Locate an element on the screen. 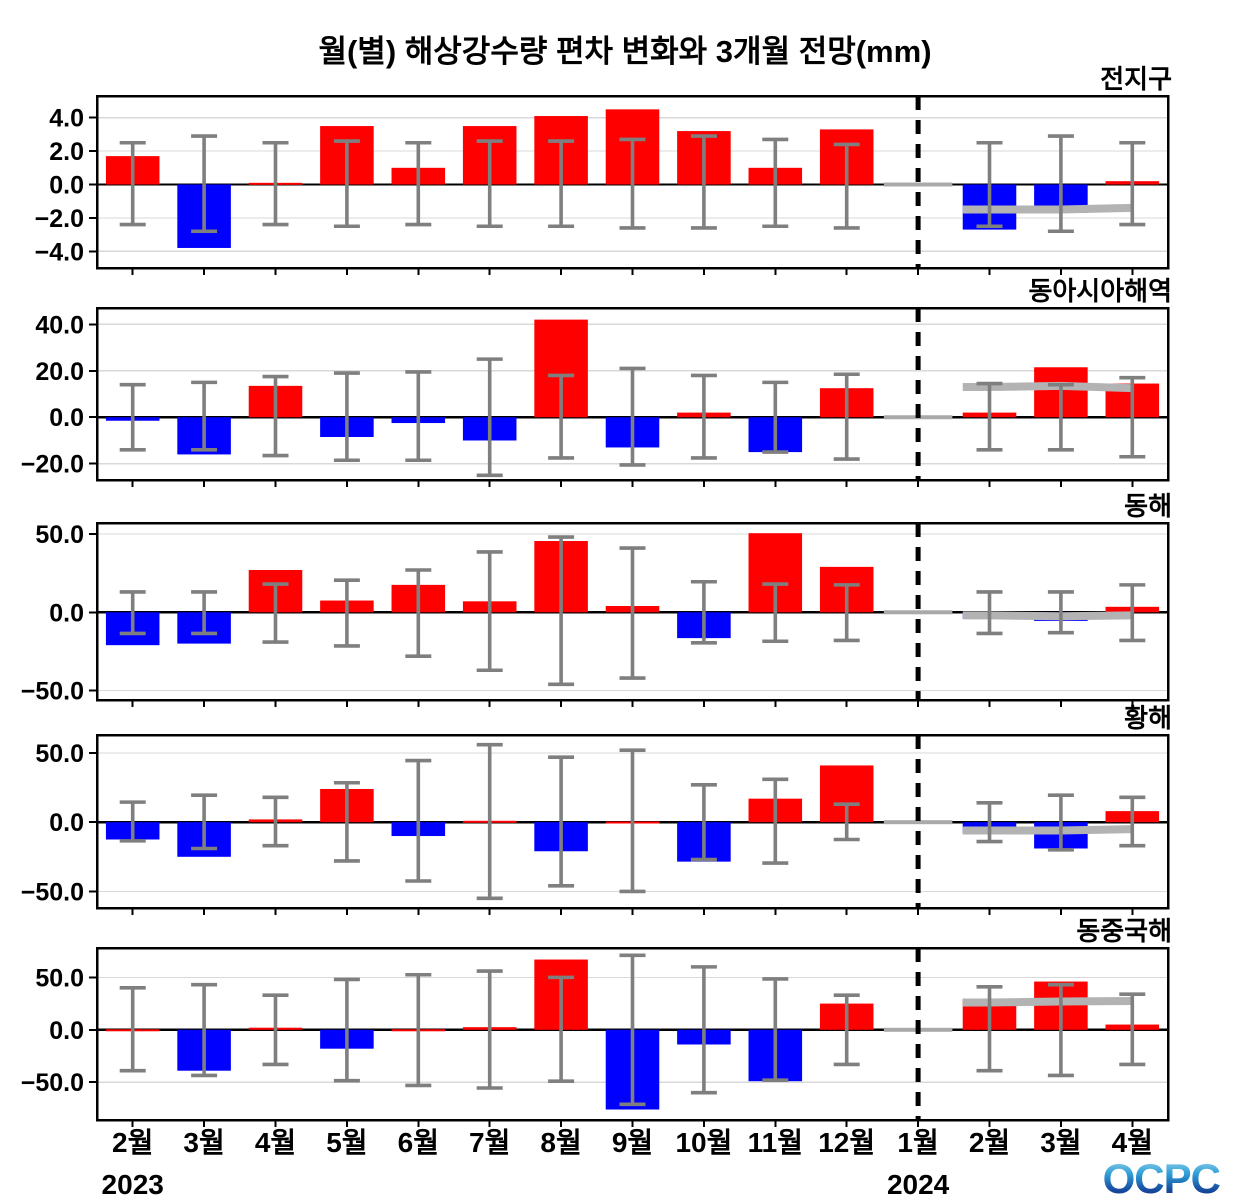 Image resolution: width=1250 pixels, height=1200 pixels. panel-title: 황해 is located at coordinates (1148, 718).